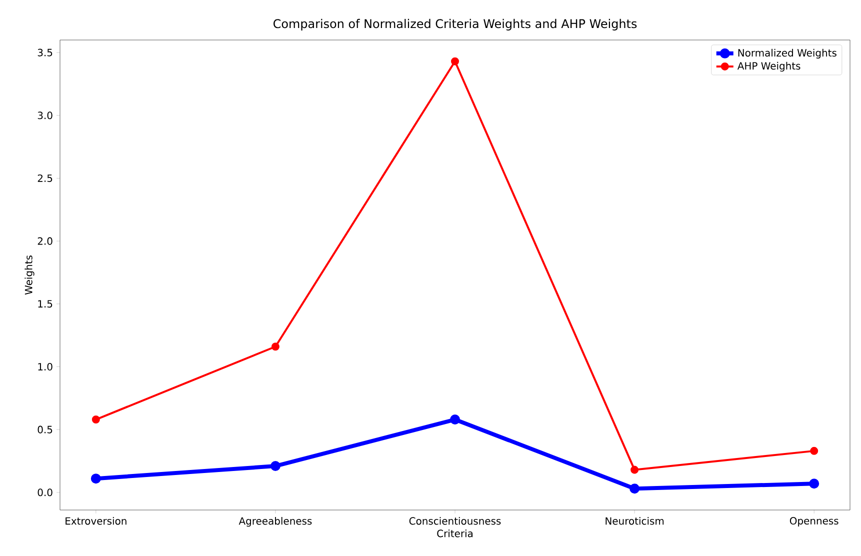  I want to click on y-axis-title: Weights, so click(29, 275).